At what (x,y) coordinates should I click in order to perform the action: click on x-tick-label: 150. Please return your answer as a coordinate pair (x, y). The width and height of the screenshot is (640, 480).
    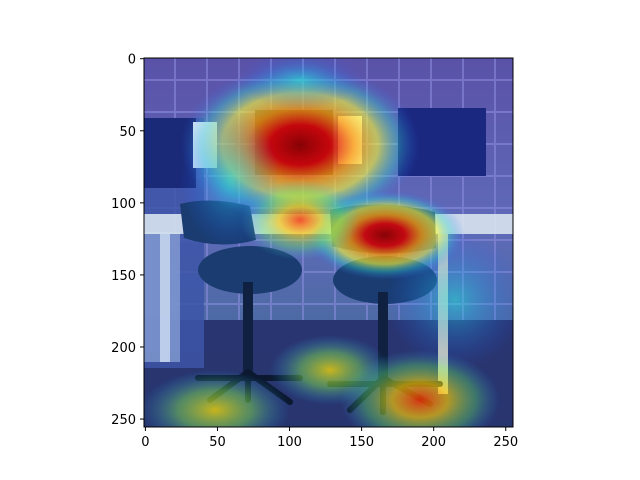
    Looking at the image, I should click on (361, 442).